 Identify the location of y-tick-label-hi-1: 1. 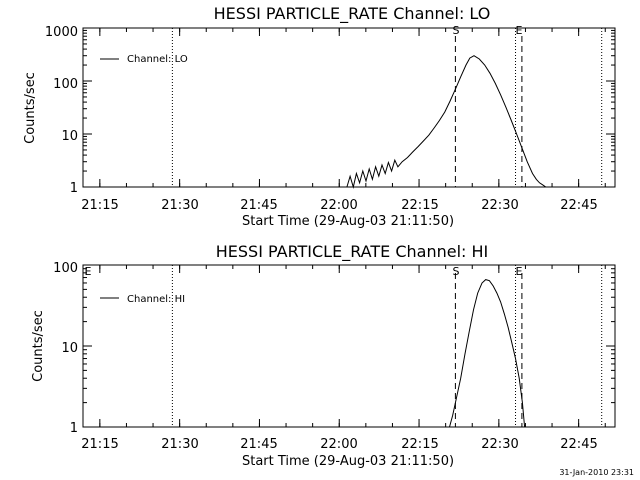
(74, 428).